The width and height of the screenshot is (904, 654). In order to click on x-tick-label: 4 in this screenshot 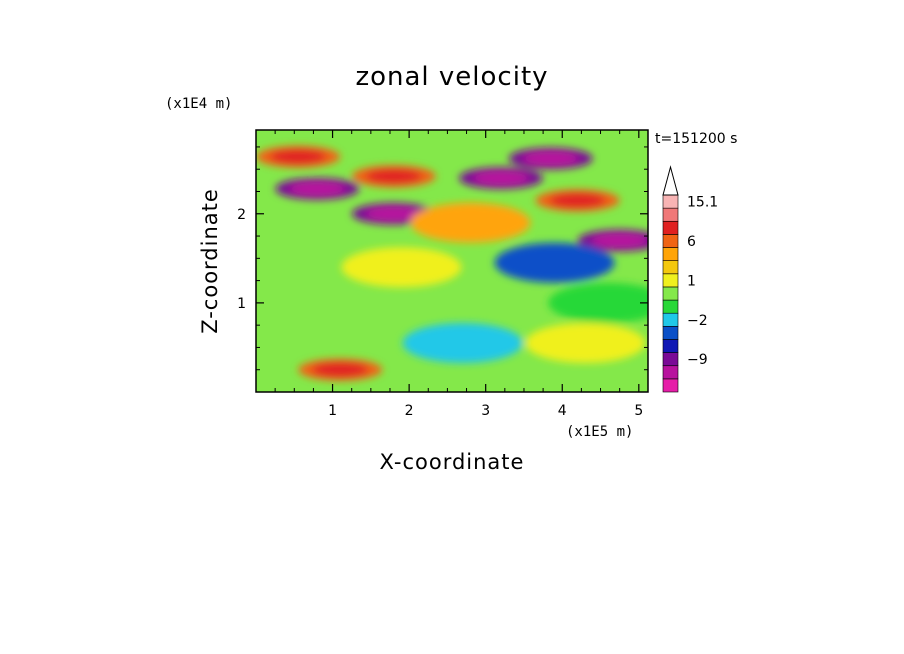, I will do `click(562, 411)`.